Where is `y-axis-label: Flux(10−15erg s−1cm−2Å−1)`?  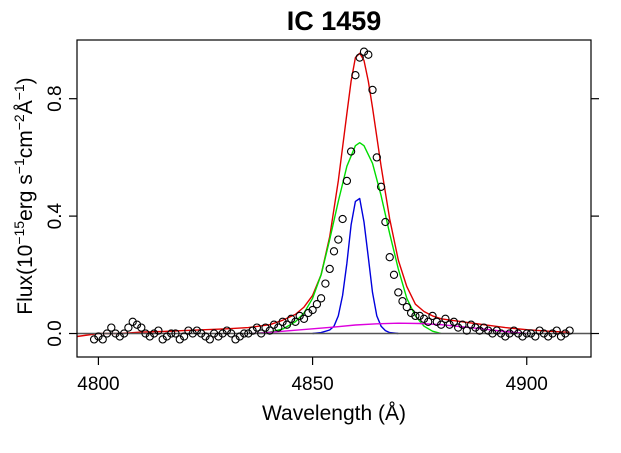 y-axis-label: Flux(10−15erg s−1cm−2Å−1) is located at coordinates (24, 195).